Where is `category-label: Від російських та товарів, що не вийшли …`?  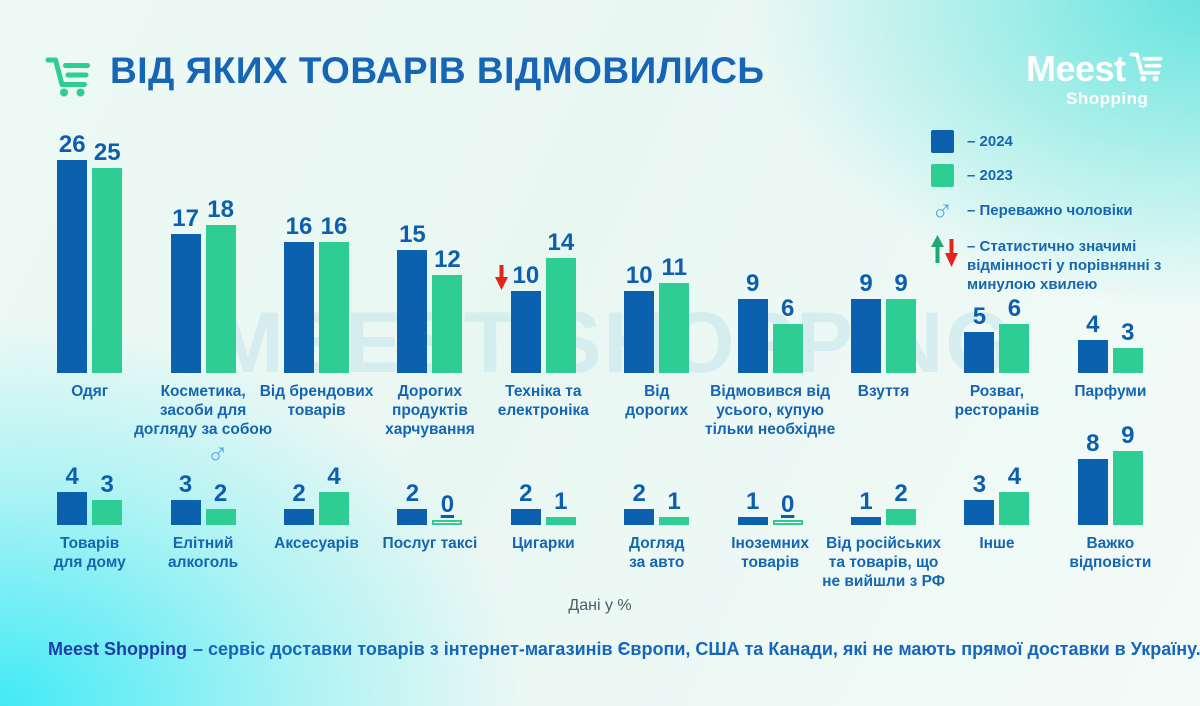 category-label: Від російських та товарів, що не вийшли … is located at coordinates (883, 562).